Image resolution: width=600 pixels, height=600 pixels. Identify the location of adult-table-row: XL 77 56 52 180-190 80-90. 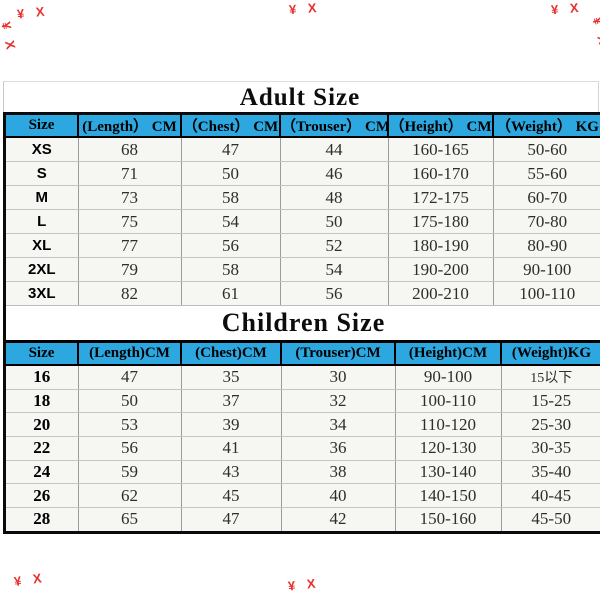
(303, 245).